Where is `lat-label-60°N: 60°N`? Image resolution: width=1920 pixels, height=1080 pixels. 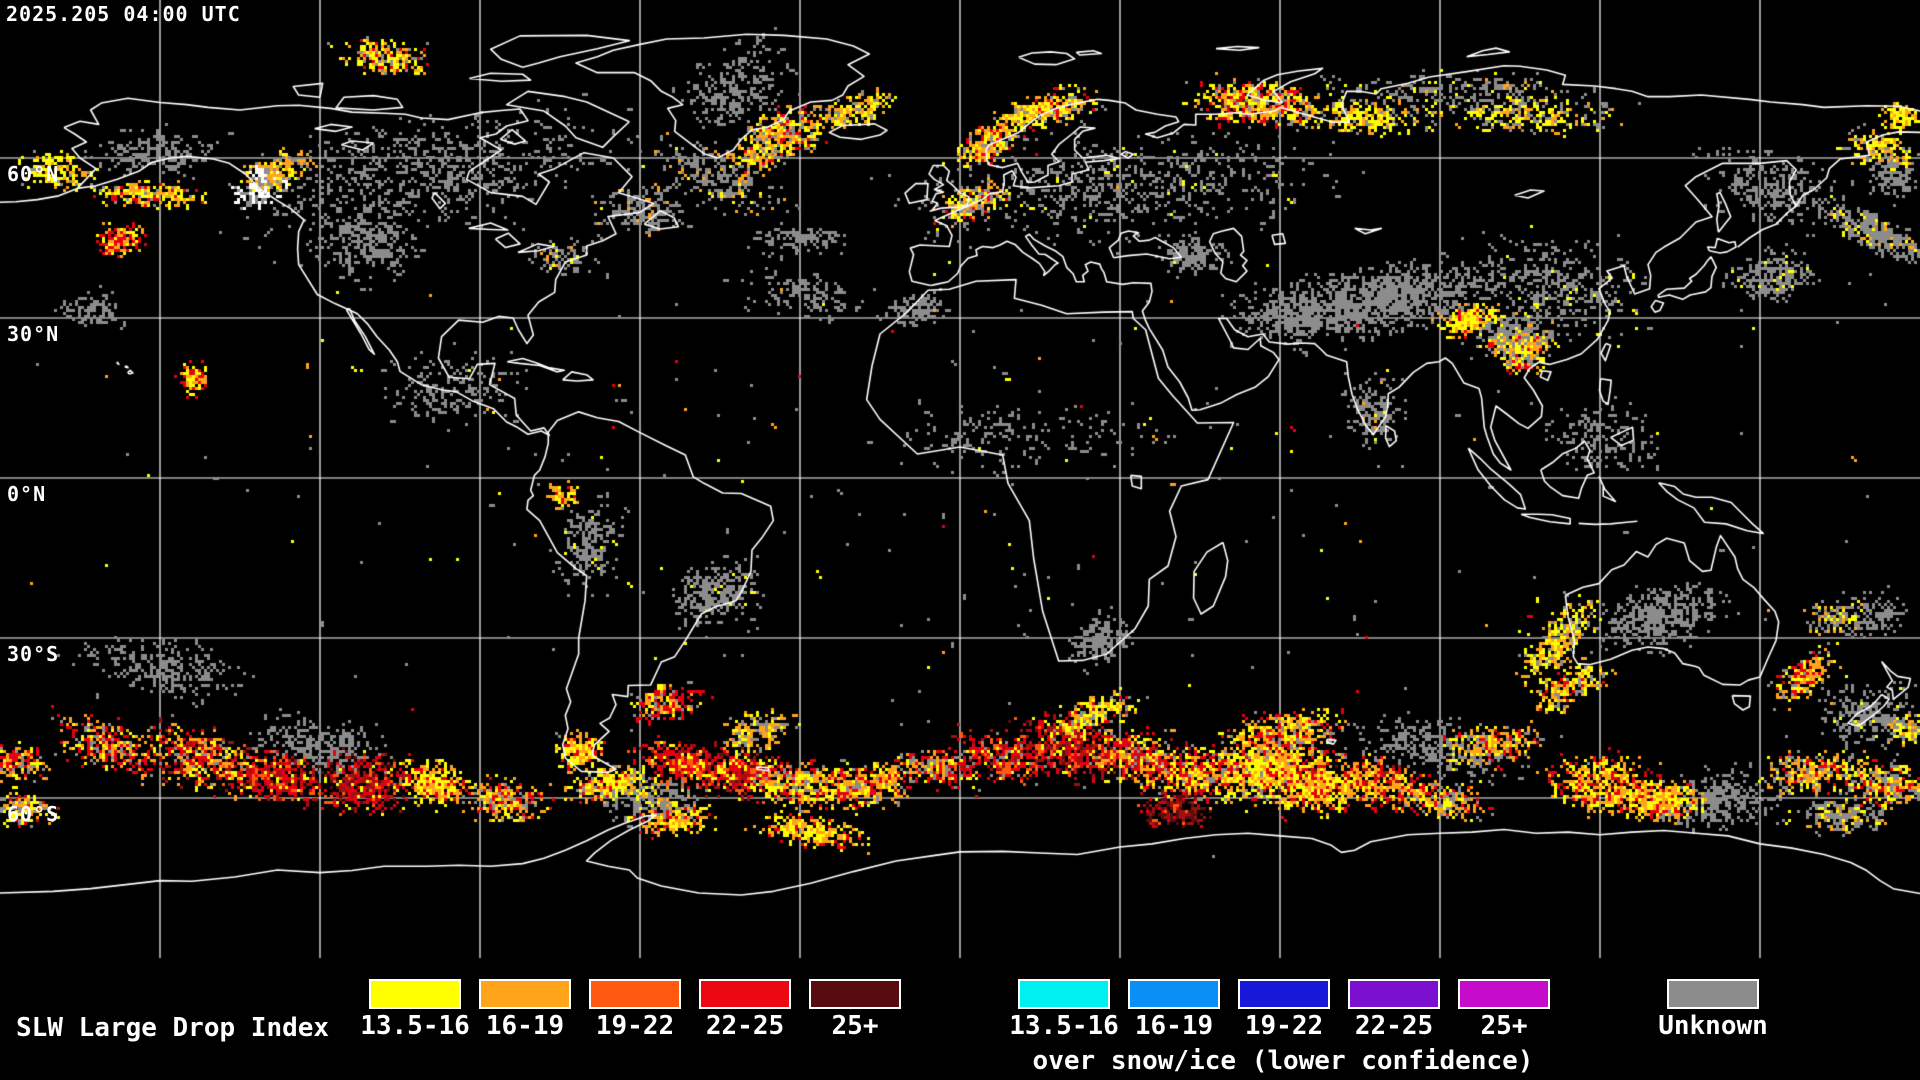
lat-label-60°N: 60°N is located at coordinates (33, 174).